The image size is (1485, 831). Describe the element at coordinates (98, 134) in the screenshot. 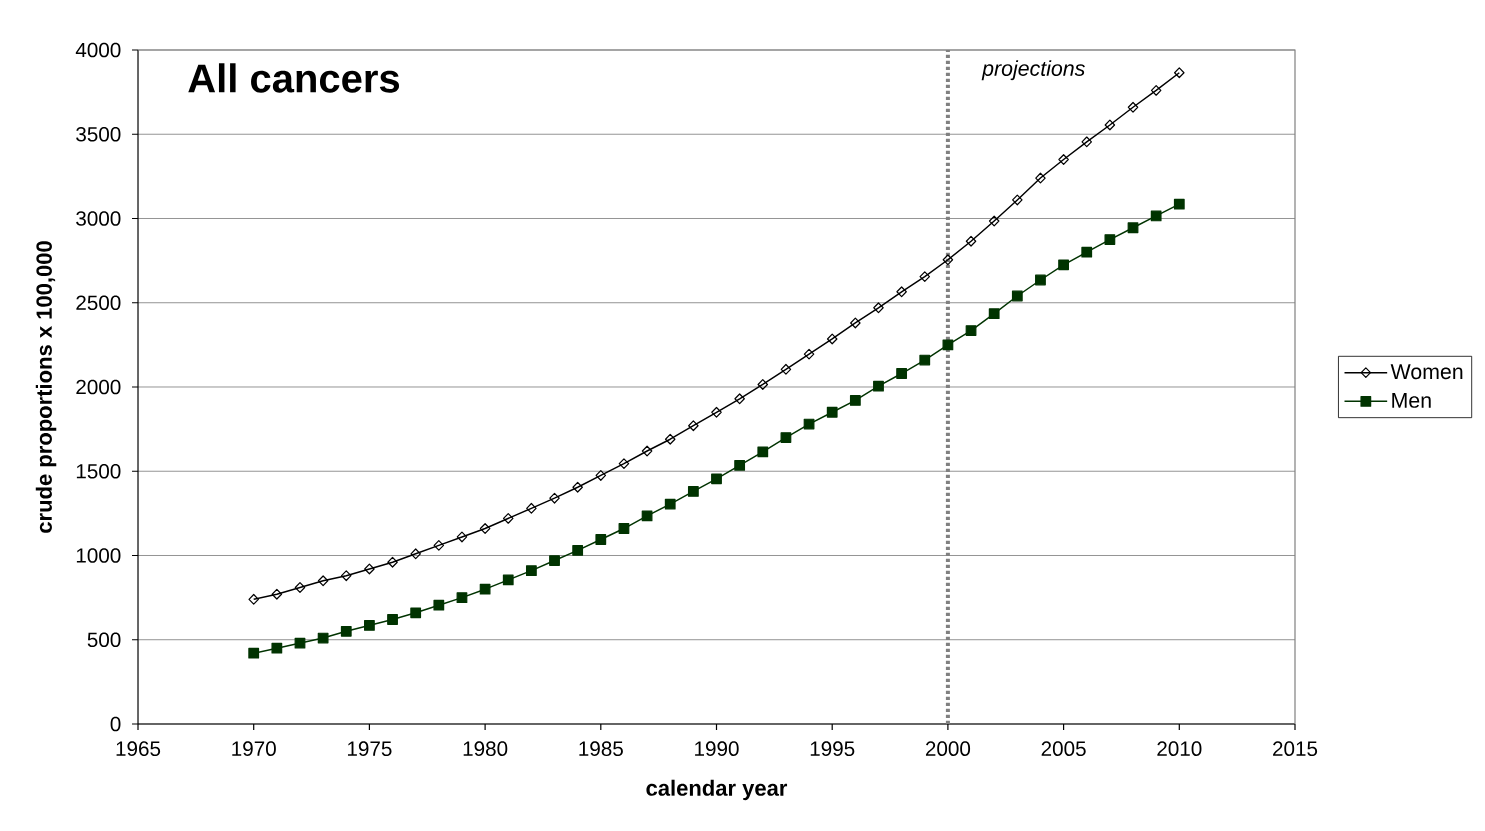

I see `y-tick-label: 3500` at that location.